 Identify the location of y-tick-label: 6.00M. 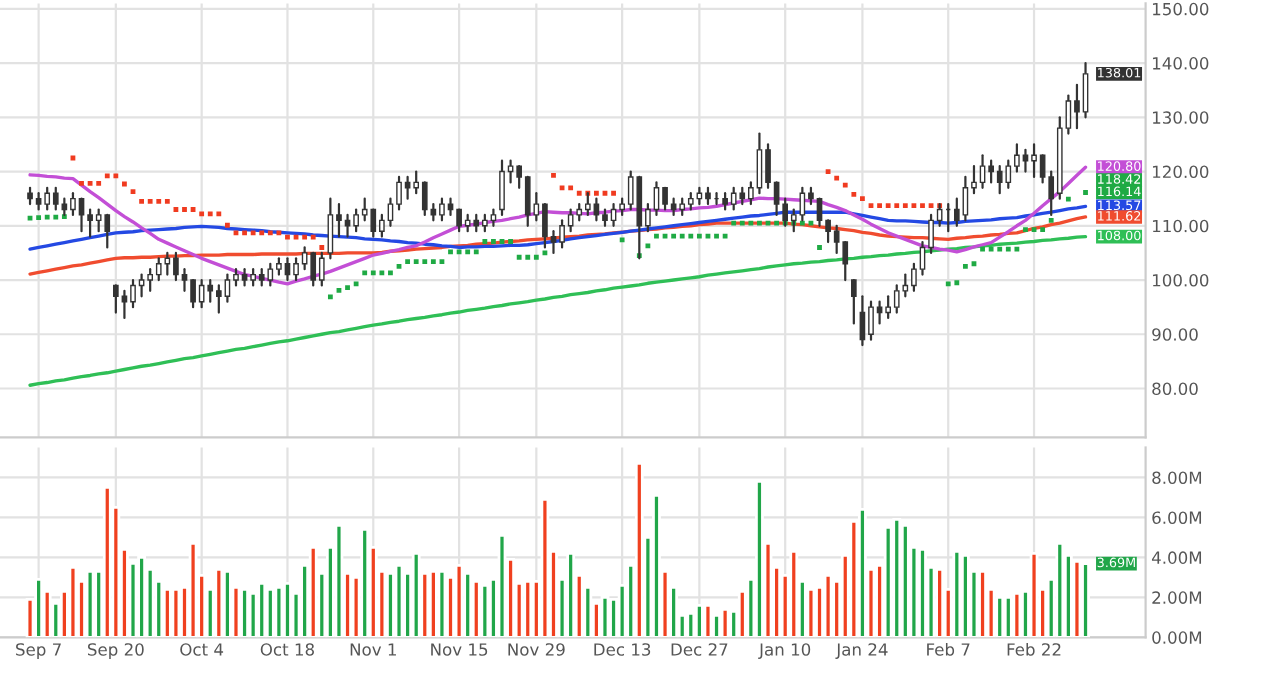
(1177, 517).